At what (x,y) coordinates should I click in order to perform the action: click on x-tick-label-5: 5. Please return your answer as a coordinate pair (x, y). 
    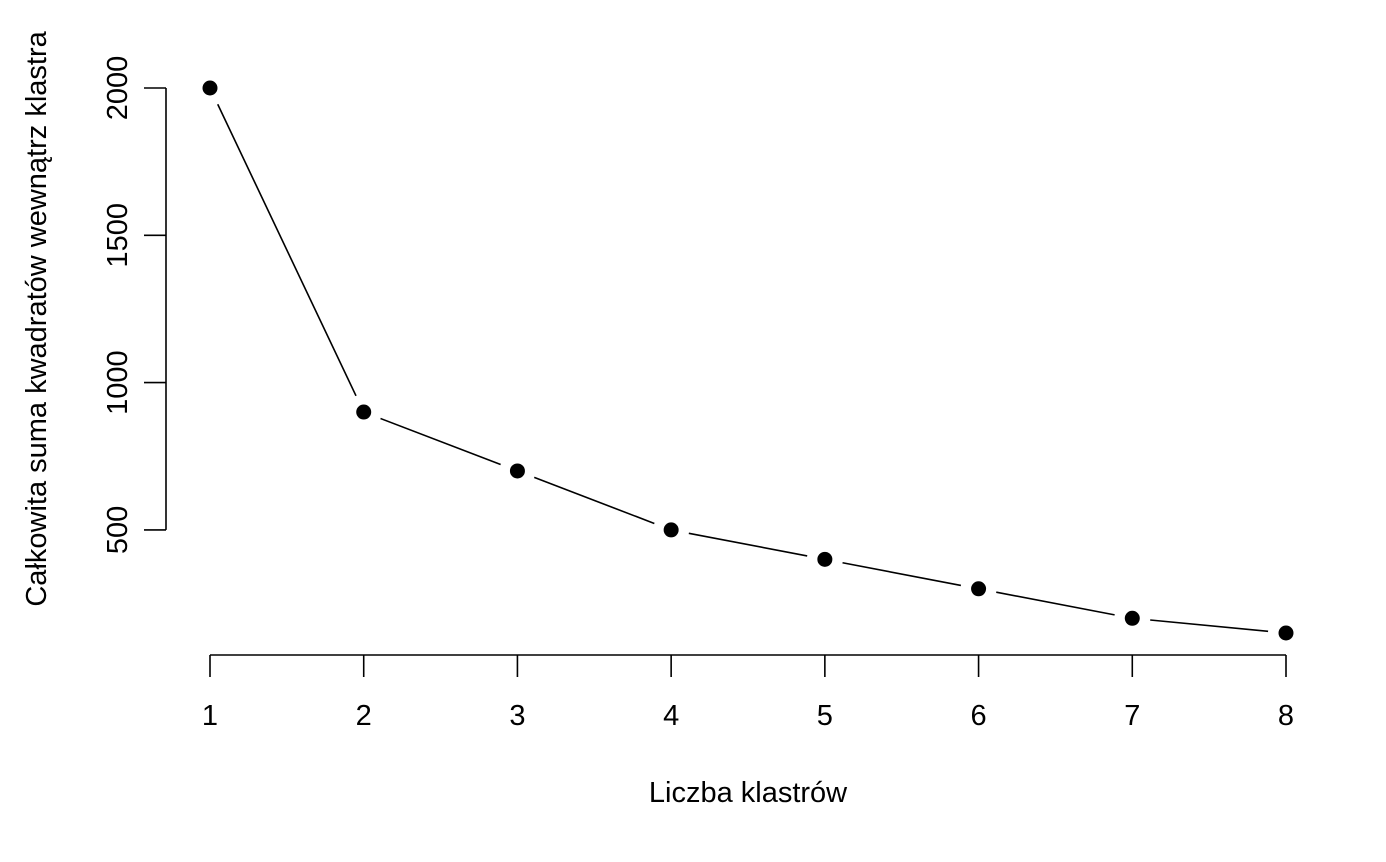
    Looking at the image, I should click on (825, 716).